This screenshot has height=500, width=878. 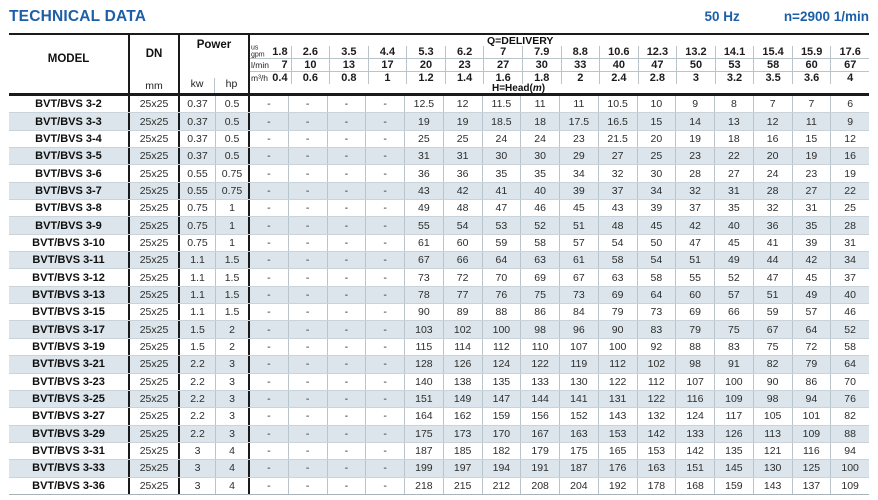 I want to click on power-hp-cell: 0.5, so click(x=233, y=156).